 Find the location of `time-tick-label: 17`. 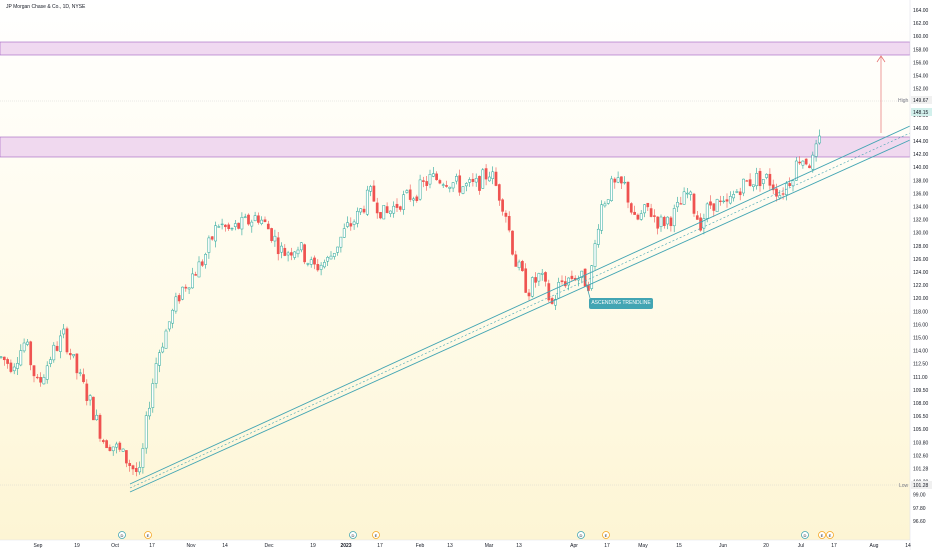

time-tick-label: 17 is located at coordinates (152, 546).